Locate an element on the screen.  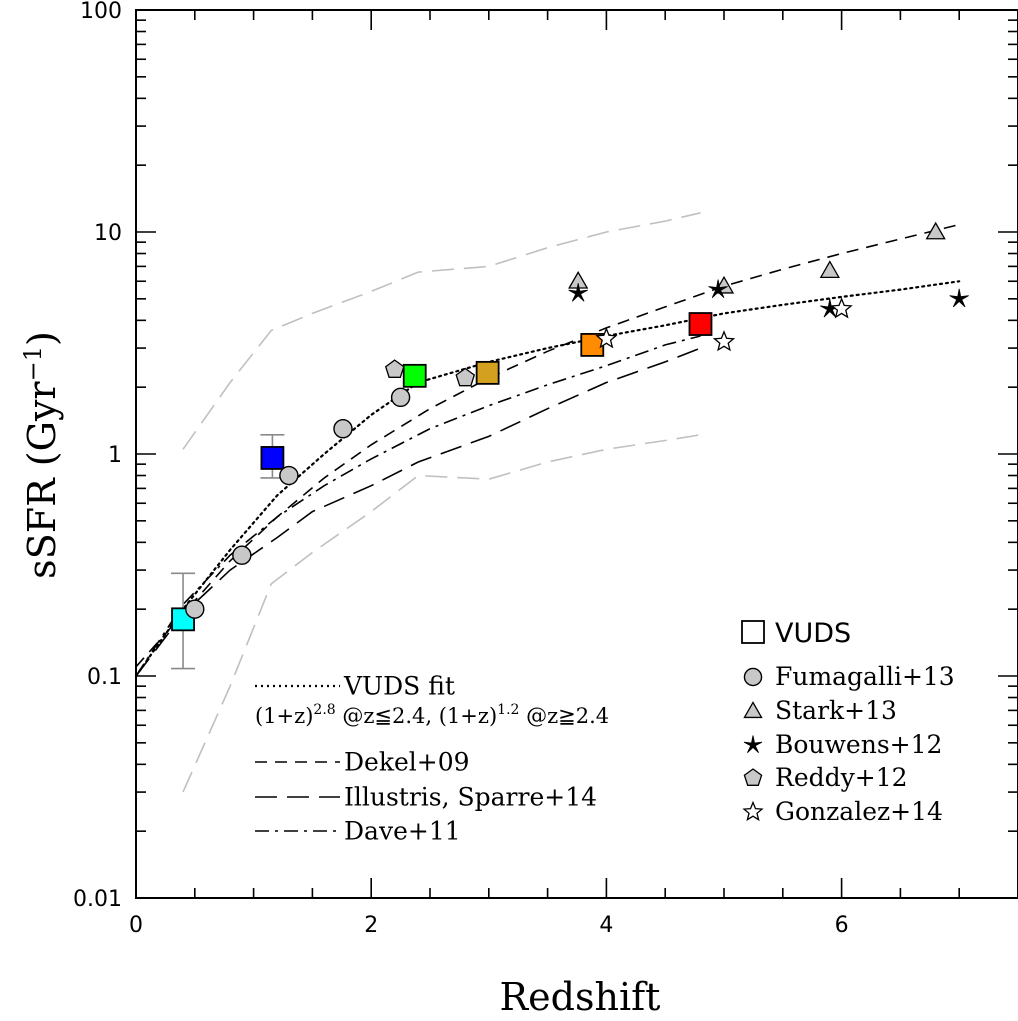
y-tick-label-100: 100 is located at coordinates (101, 12).